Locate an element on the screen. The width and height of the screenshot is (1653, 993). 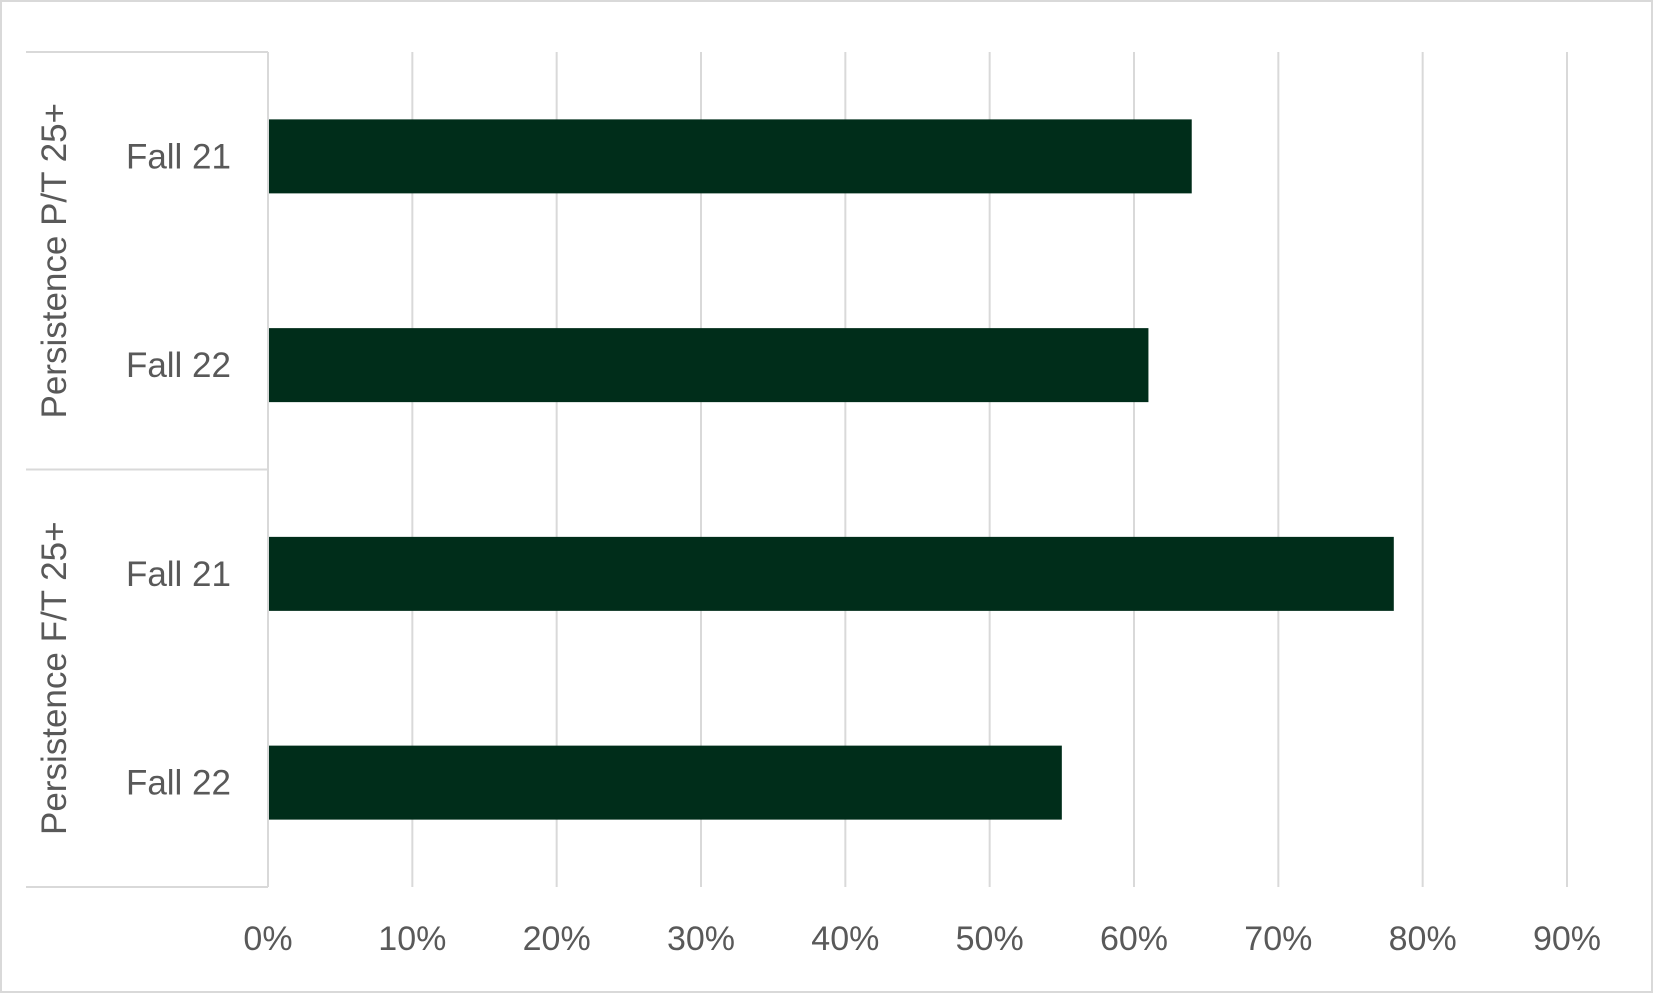
x-tick-label: 80% is located at coordinates (1423, 939).